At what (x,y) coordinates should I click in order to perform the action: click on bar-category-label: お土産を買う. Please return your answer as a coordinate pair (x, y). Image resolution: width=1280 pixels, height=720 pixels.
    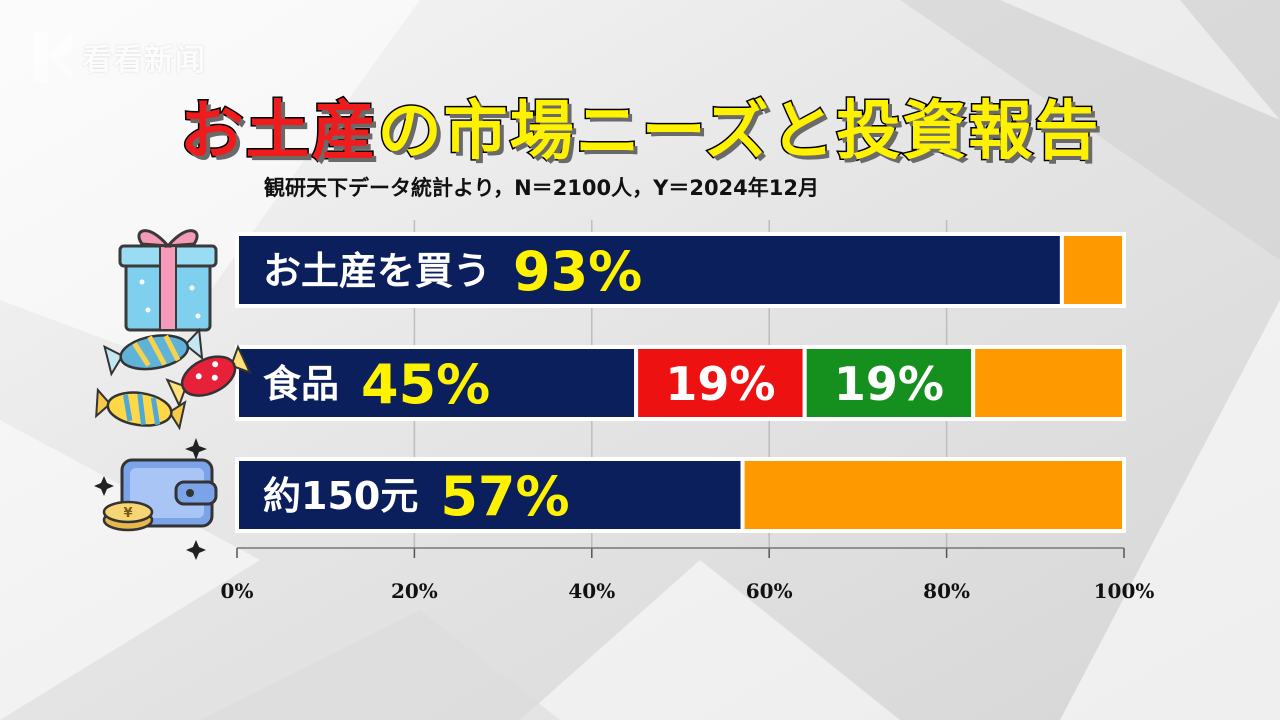
    Looking at the image, I should click on (377, 271).